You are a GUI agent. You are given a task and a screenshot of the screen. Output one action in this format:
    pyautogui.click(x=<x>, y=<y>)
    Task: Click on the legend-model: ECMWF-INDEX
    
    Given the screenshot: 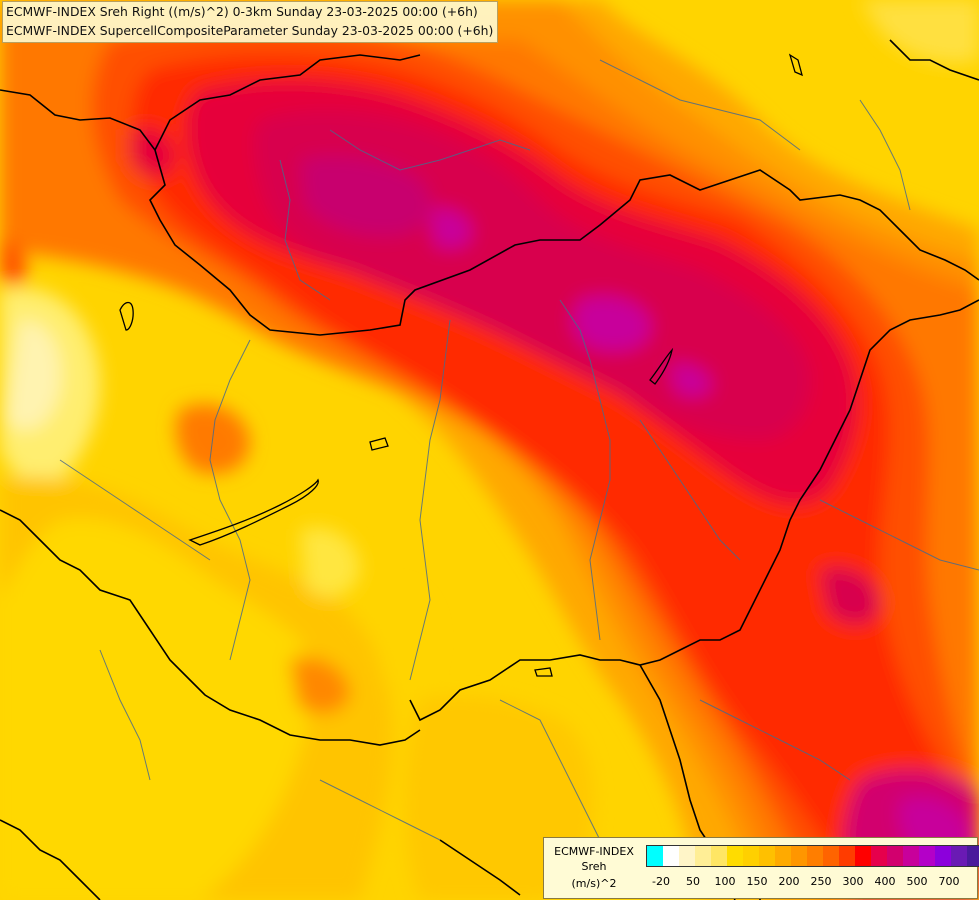 What is the action you would take?
    pyautogui.click(x=594, y=851)
    